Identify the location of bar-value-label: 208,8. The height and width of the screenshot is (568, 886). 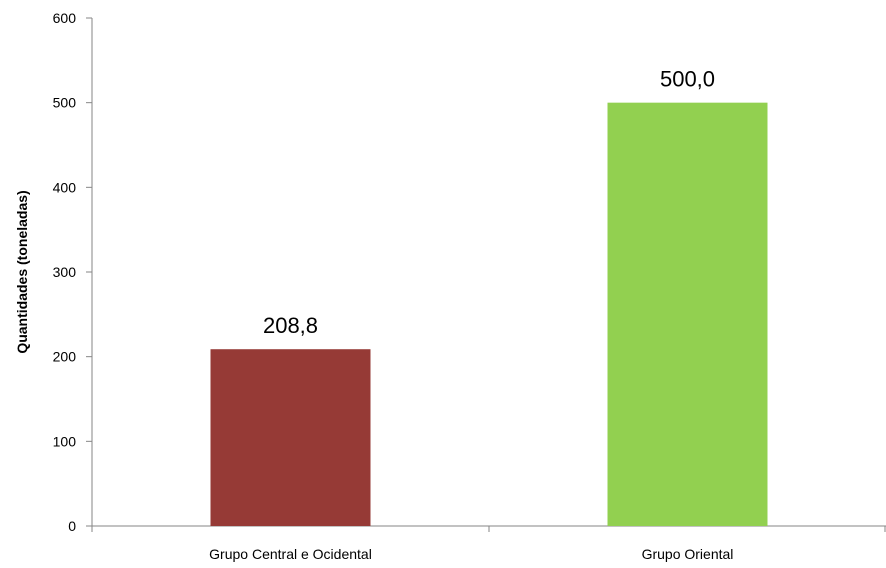
(290, 325).